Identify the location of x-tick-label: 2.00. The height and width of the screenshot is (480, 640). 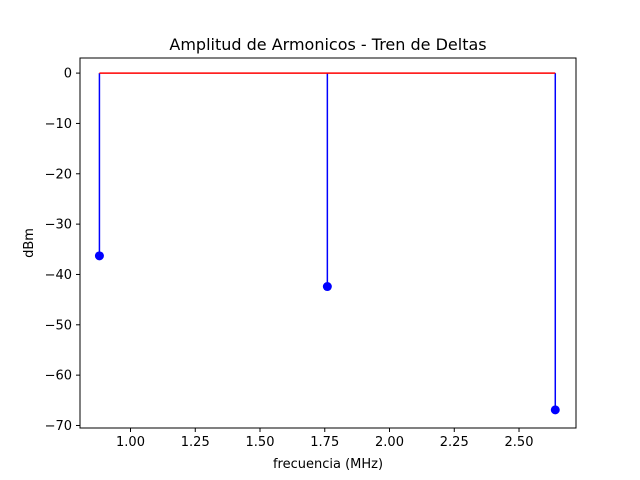
(389, 442).